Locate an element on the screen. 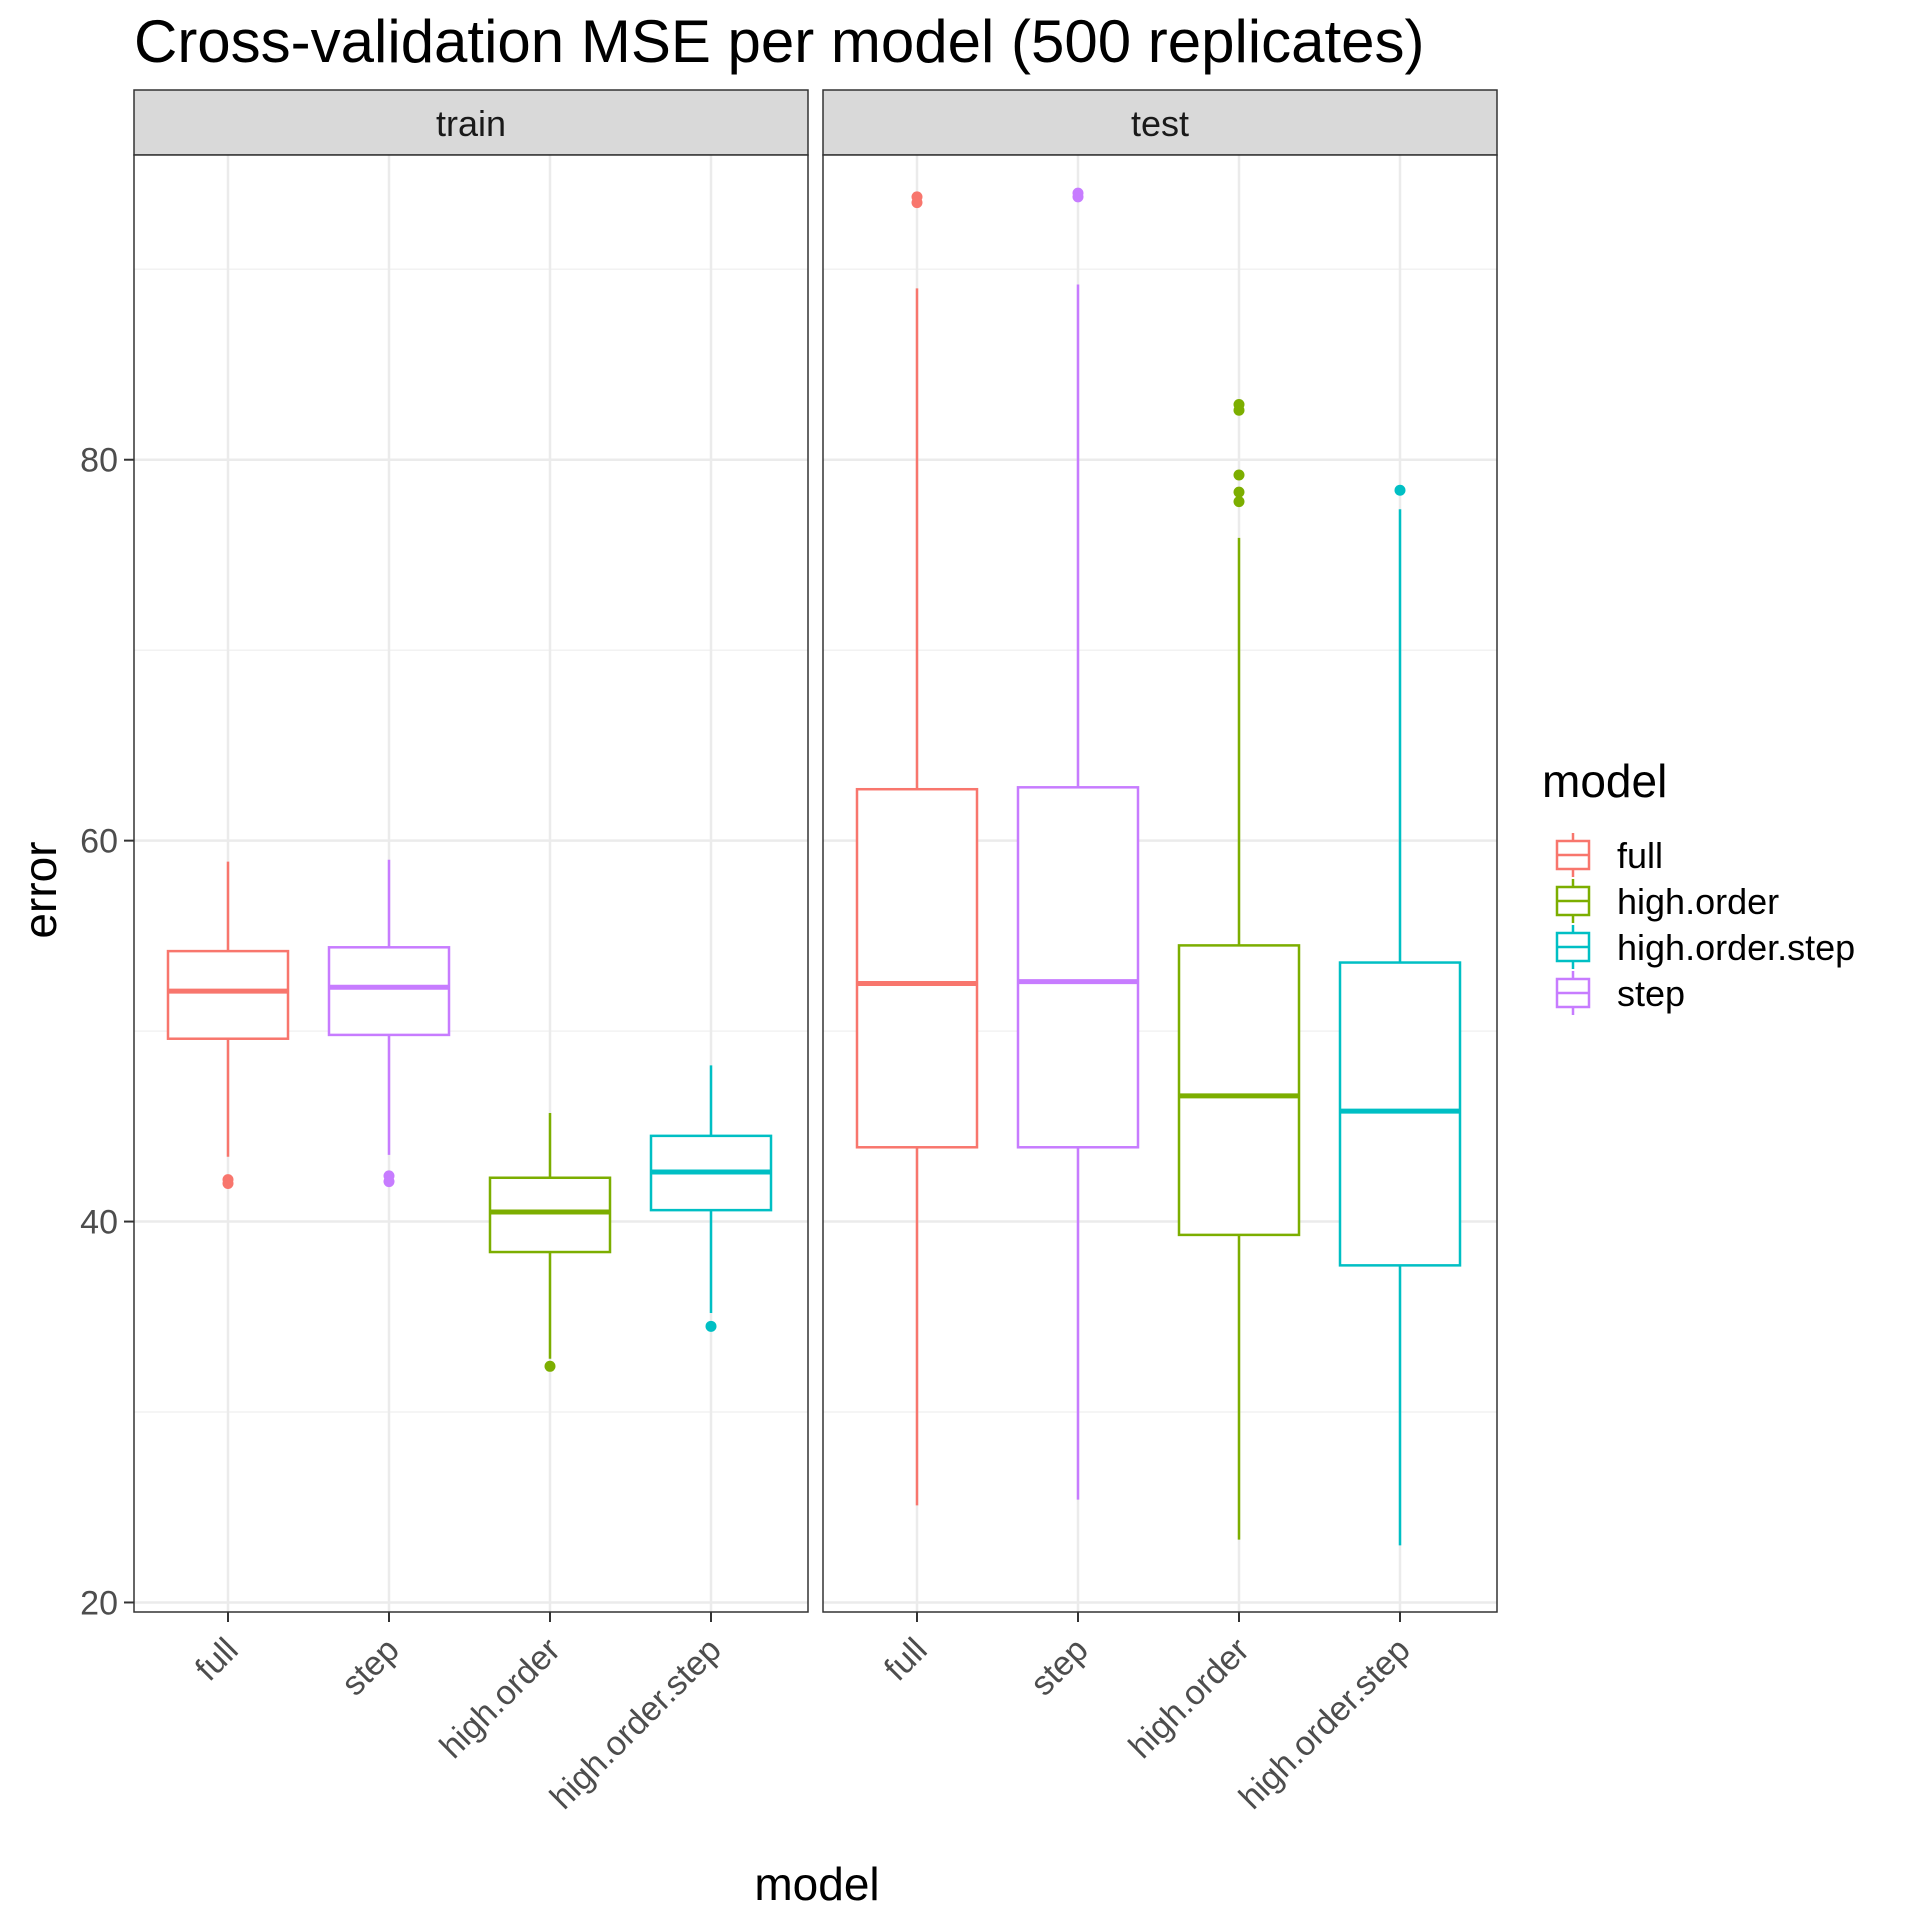 The image size is (1920, 1920). facet-strip-train is located at coordinates (471, 122).